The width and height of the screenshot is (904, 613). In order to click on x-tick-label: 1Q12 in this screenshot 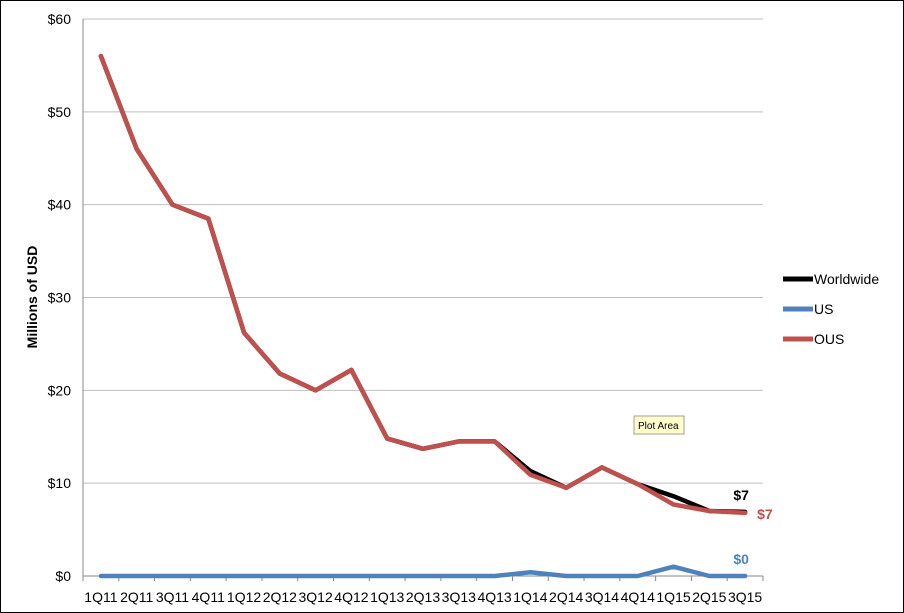, I will do `click(244, 597)`.